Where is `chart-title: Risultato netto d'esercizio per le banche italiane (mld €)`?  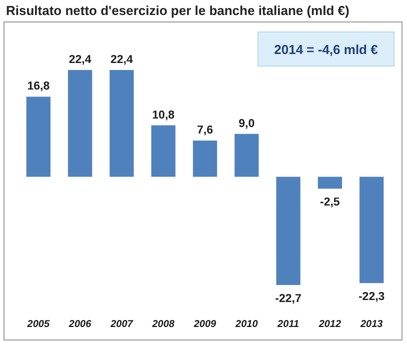 chart-title: Risultato netto d'esercizio per le banche italiane (mld €) is located at coordinates (178, 10).